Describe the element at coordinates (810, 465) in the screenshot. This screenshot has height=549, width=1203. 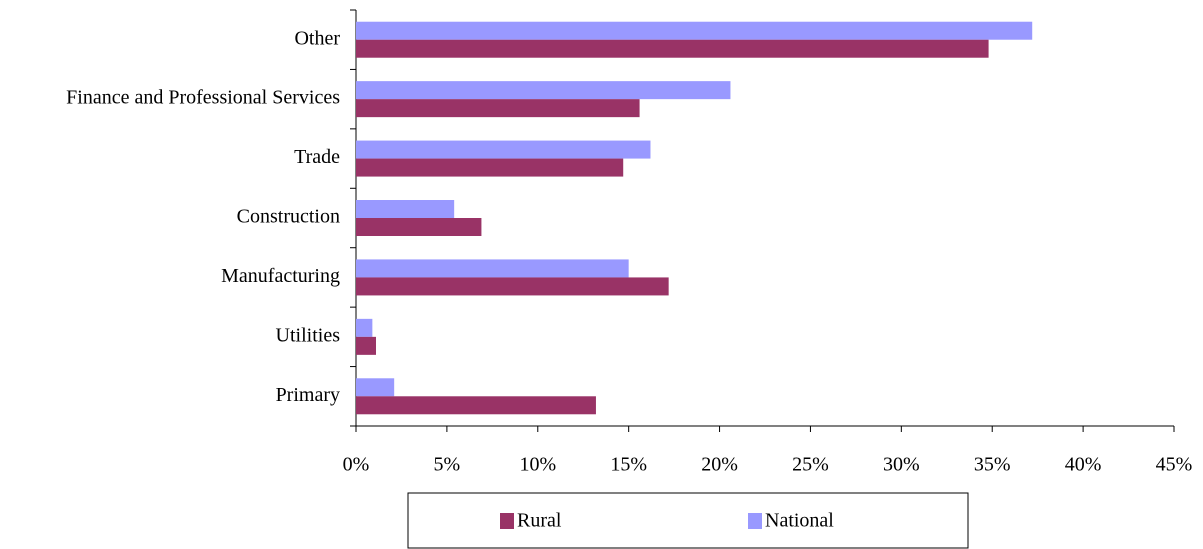
I see `x-tick-label: 25%` at that location.